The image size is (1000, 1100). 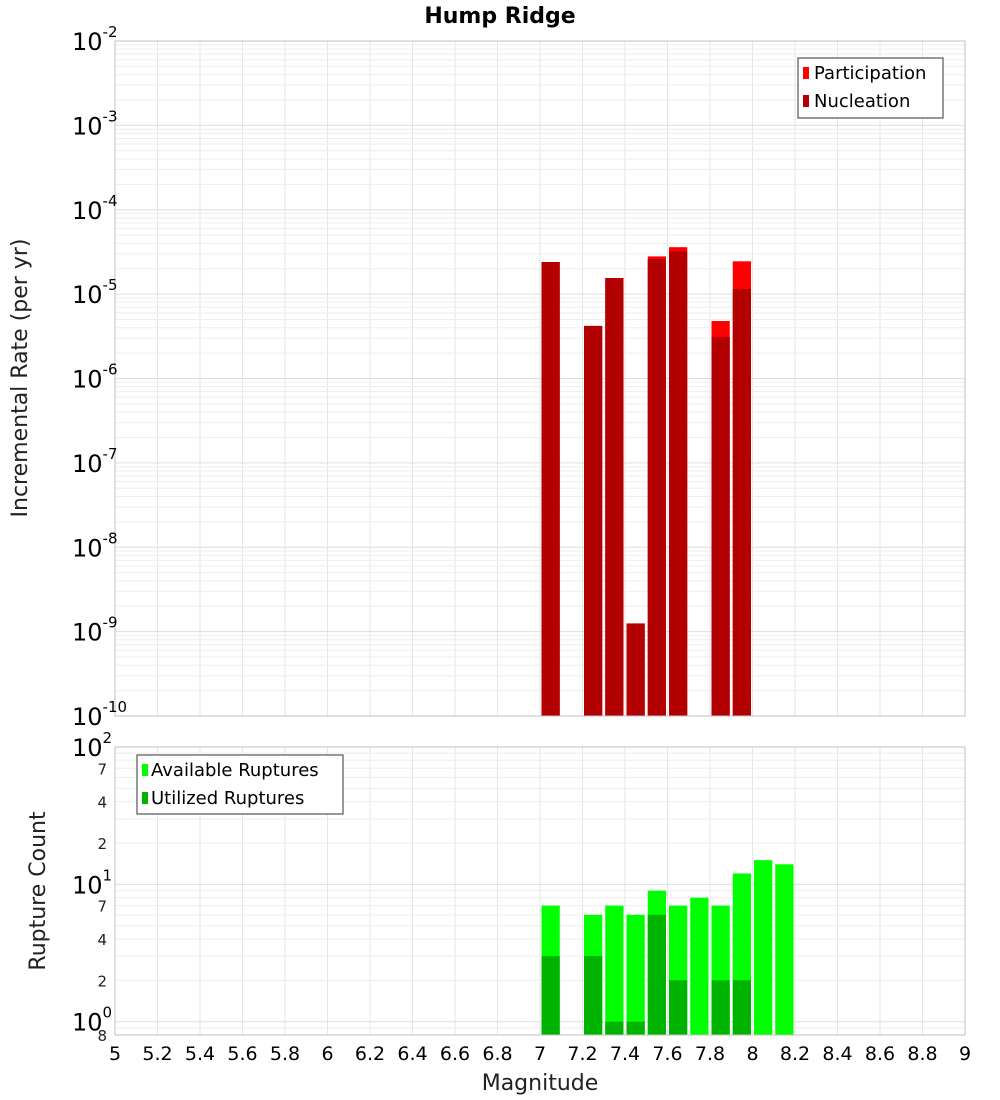 What do you see at coordinates (115, 1054) in the screenshot?
I see `x-tick-label: 5` at bounding box center [115, 1054].